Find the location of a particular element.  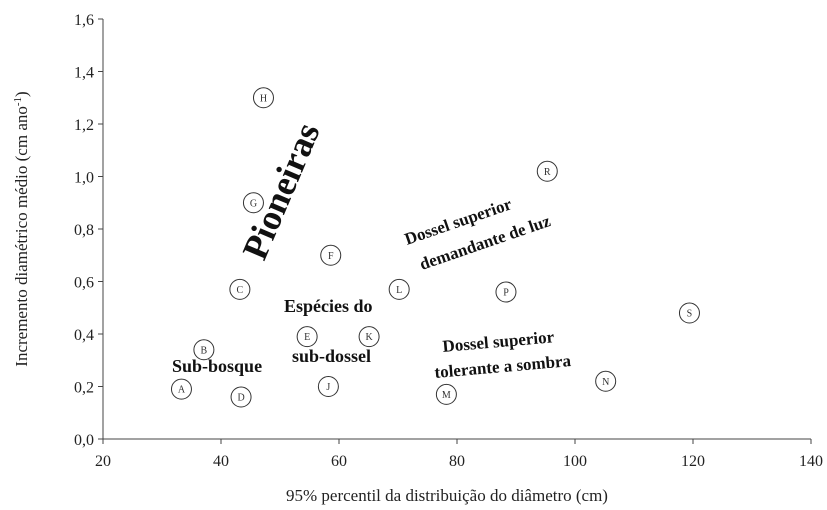

data-point-b: B is located at coordinates (204, 350).